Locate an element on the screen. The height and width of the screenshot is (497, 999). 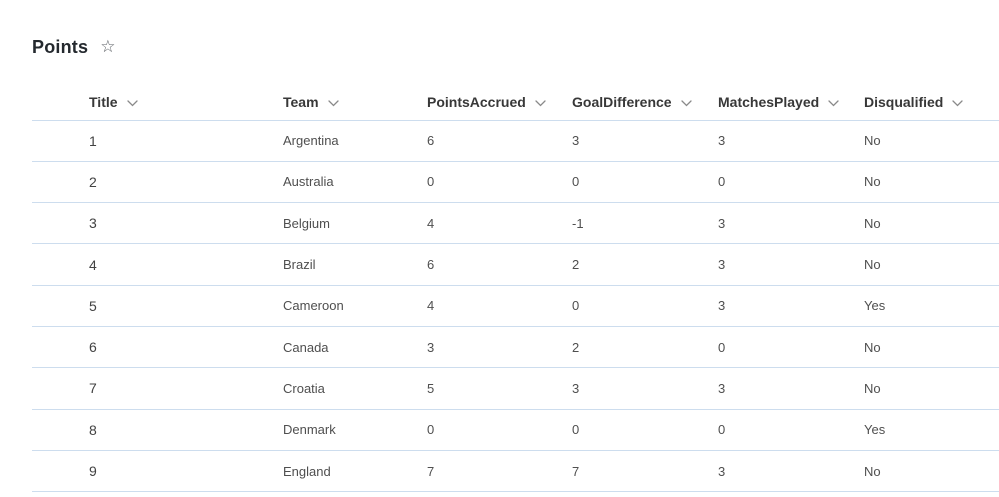
table-row: 7 Croatia 5 3 3 No is located at coordinates (515, 388).